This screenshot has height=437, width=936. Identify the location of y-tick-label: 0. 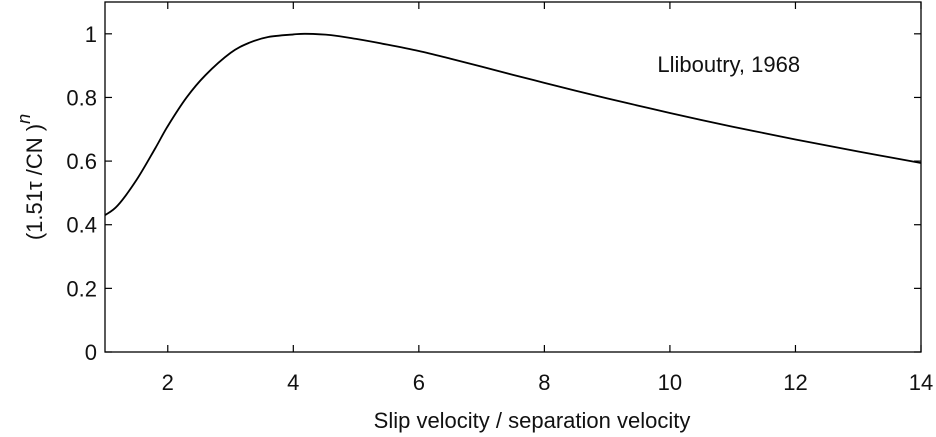
(91, 352).